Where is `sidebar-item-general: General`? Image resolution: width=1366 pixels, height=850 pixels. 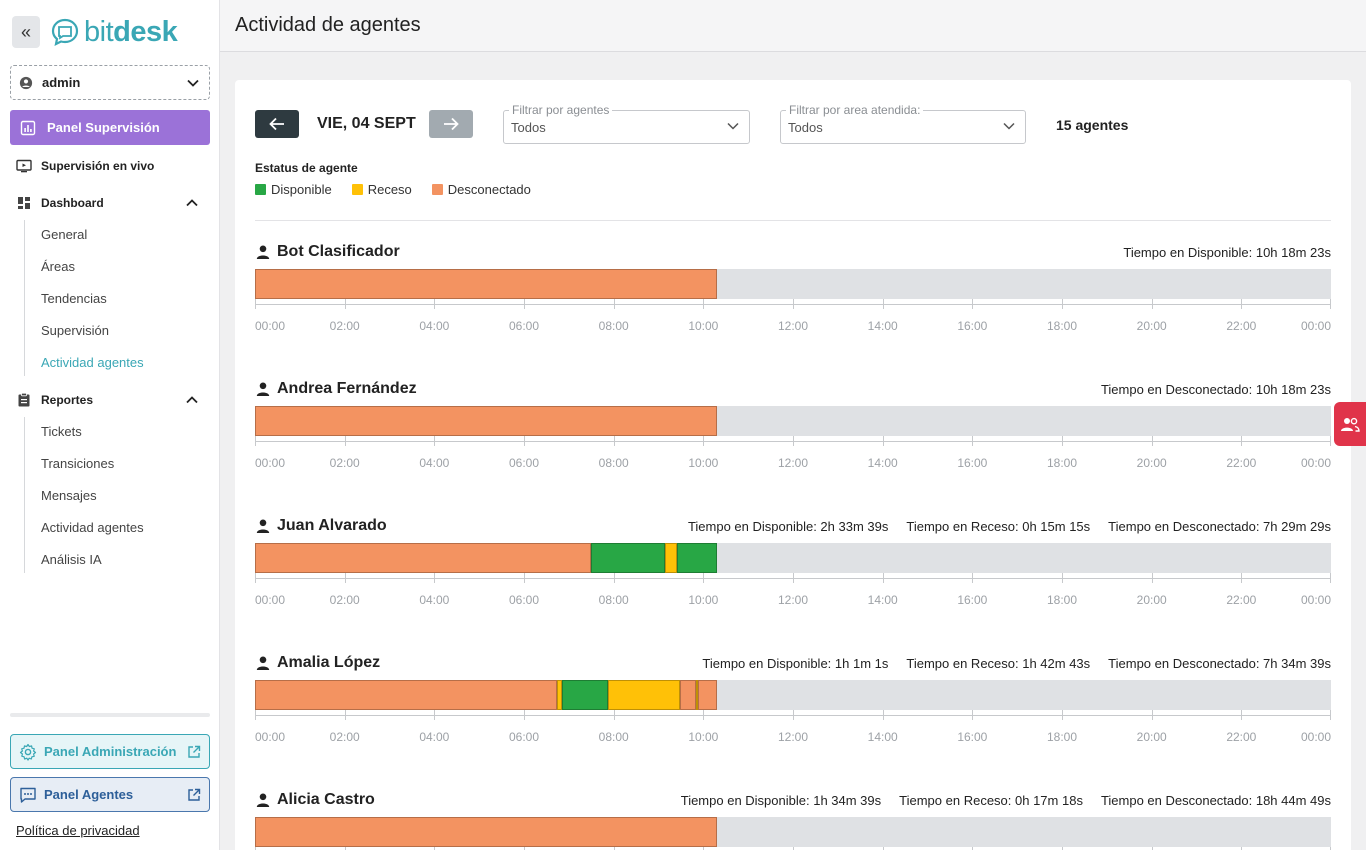 sidebar-item-general: General is located at coordinates (64, 234).